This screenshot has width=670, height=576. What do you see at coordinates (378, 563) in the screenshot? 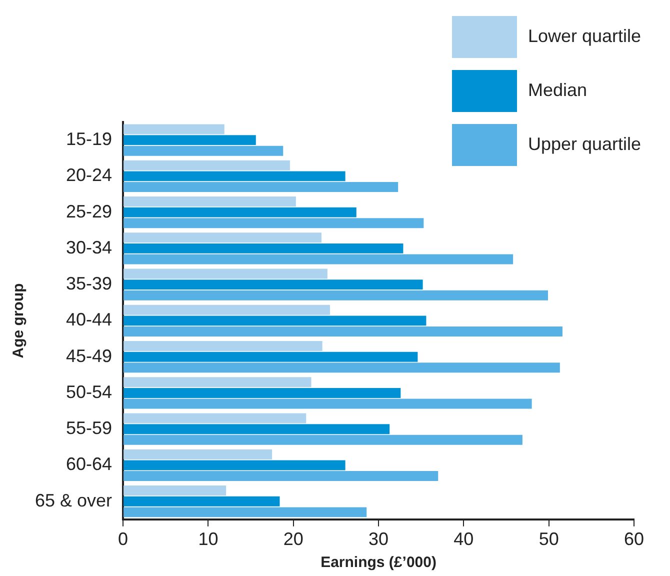
I see `x-axis-title: Earnings (£’000)` at bounding box center [378, 563].